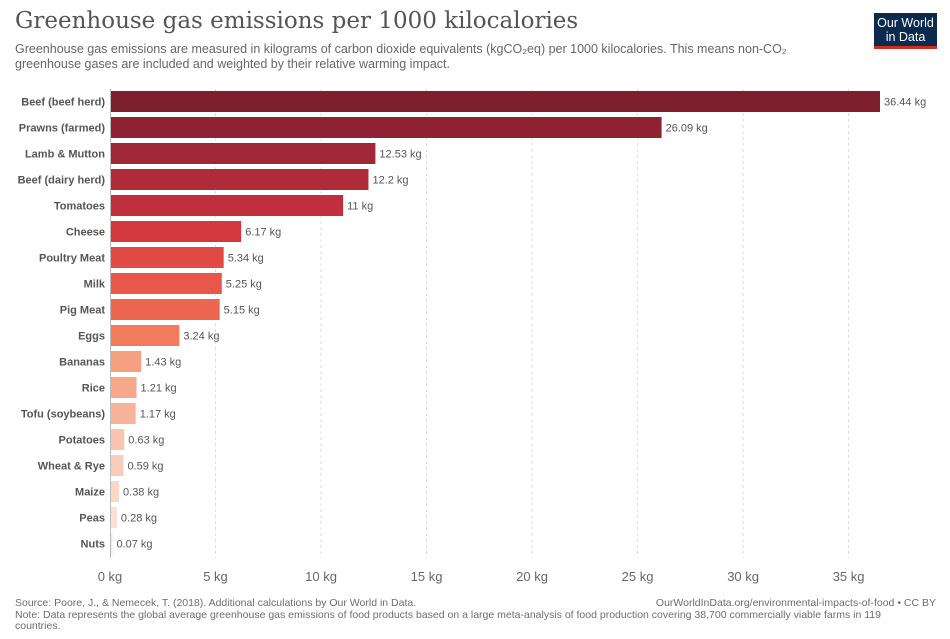 This screenshot has width=950, height=639. Describe the element at coordinates (63, 415) in the screenshot. I see `category-label: Tofu (soybeans)` at that location.